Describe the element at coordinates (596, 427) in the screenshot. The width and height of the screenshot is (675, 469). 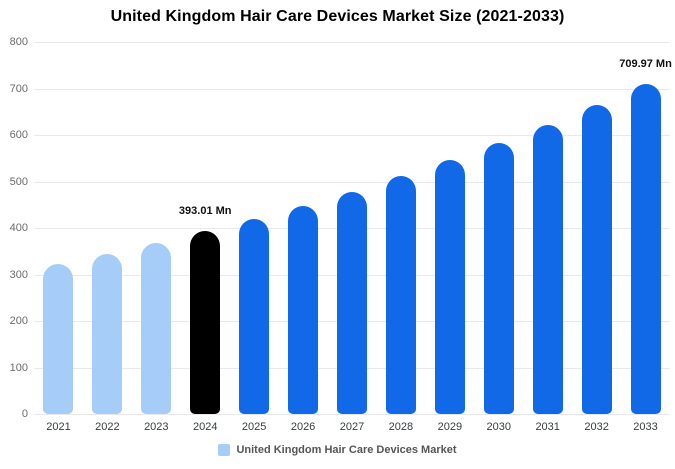
I see `x-axis-tick-label: 2032` at that location.